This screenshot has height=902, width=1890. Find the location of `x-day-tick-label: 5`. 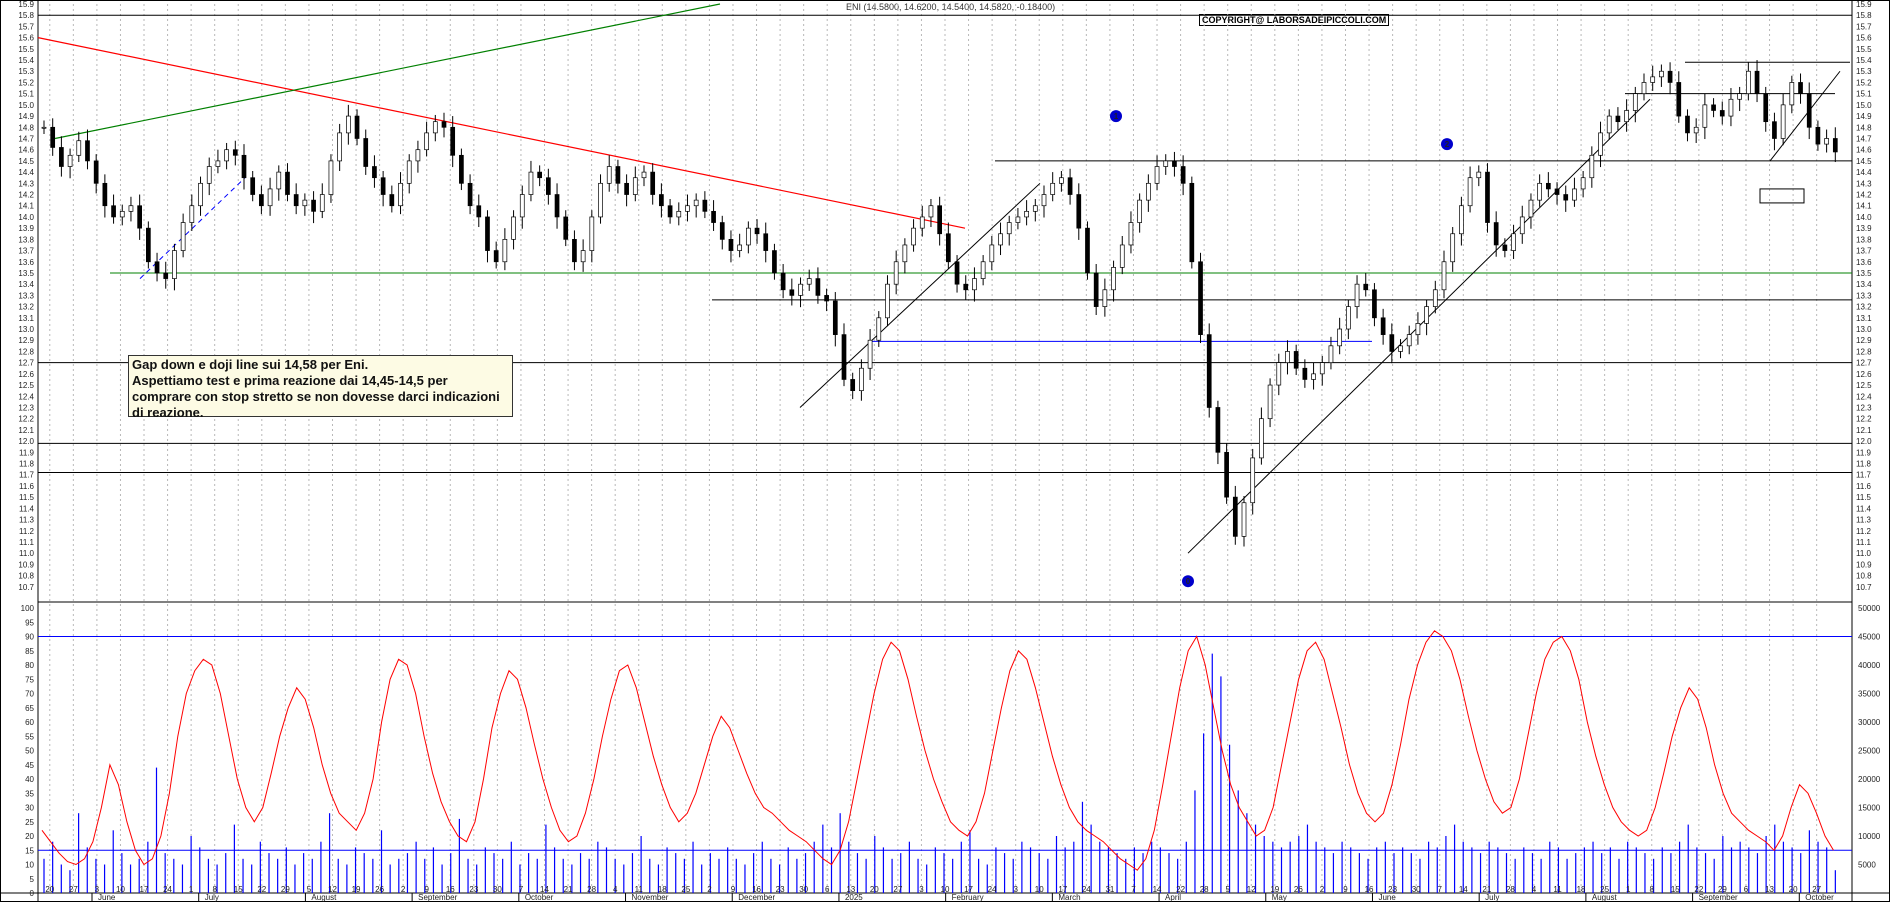

x-day-tick-label: 5 is located at coordinates (309, 889).